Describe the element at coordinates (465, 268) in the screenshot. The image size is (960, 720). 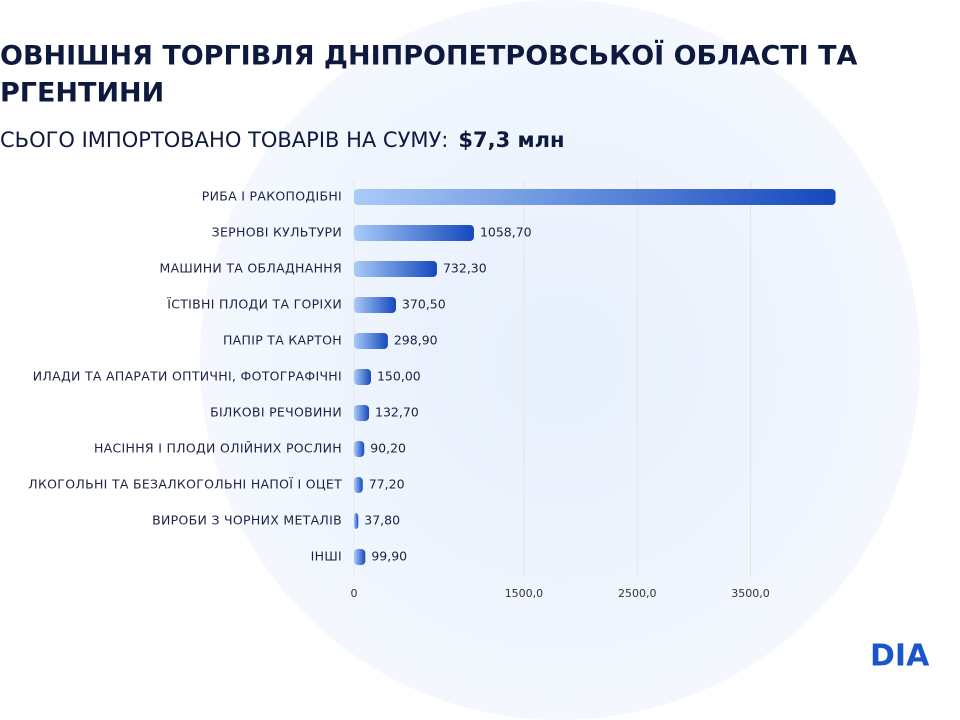
I see `value-label: 732,30` at that location.